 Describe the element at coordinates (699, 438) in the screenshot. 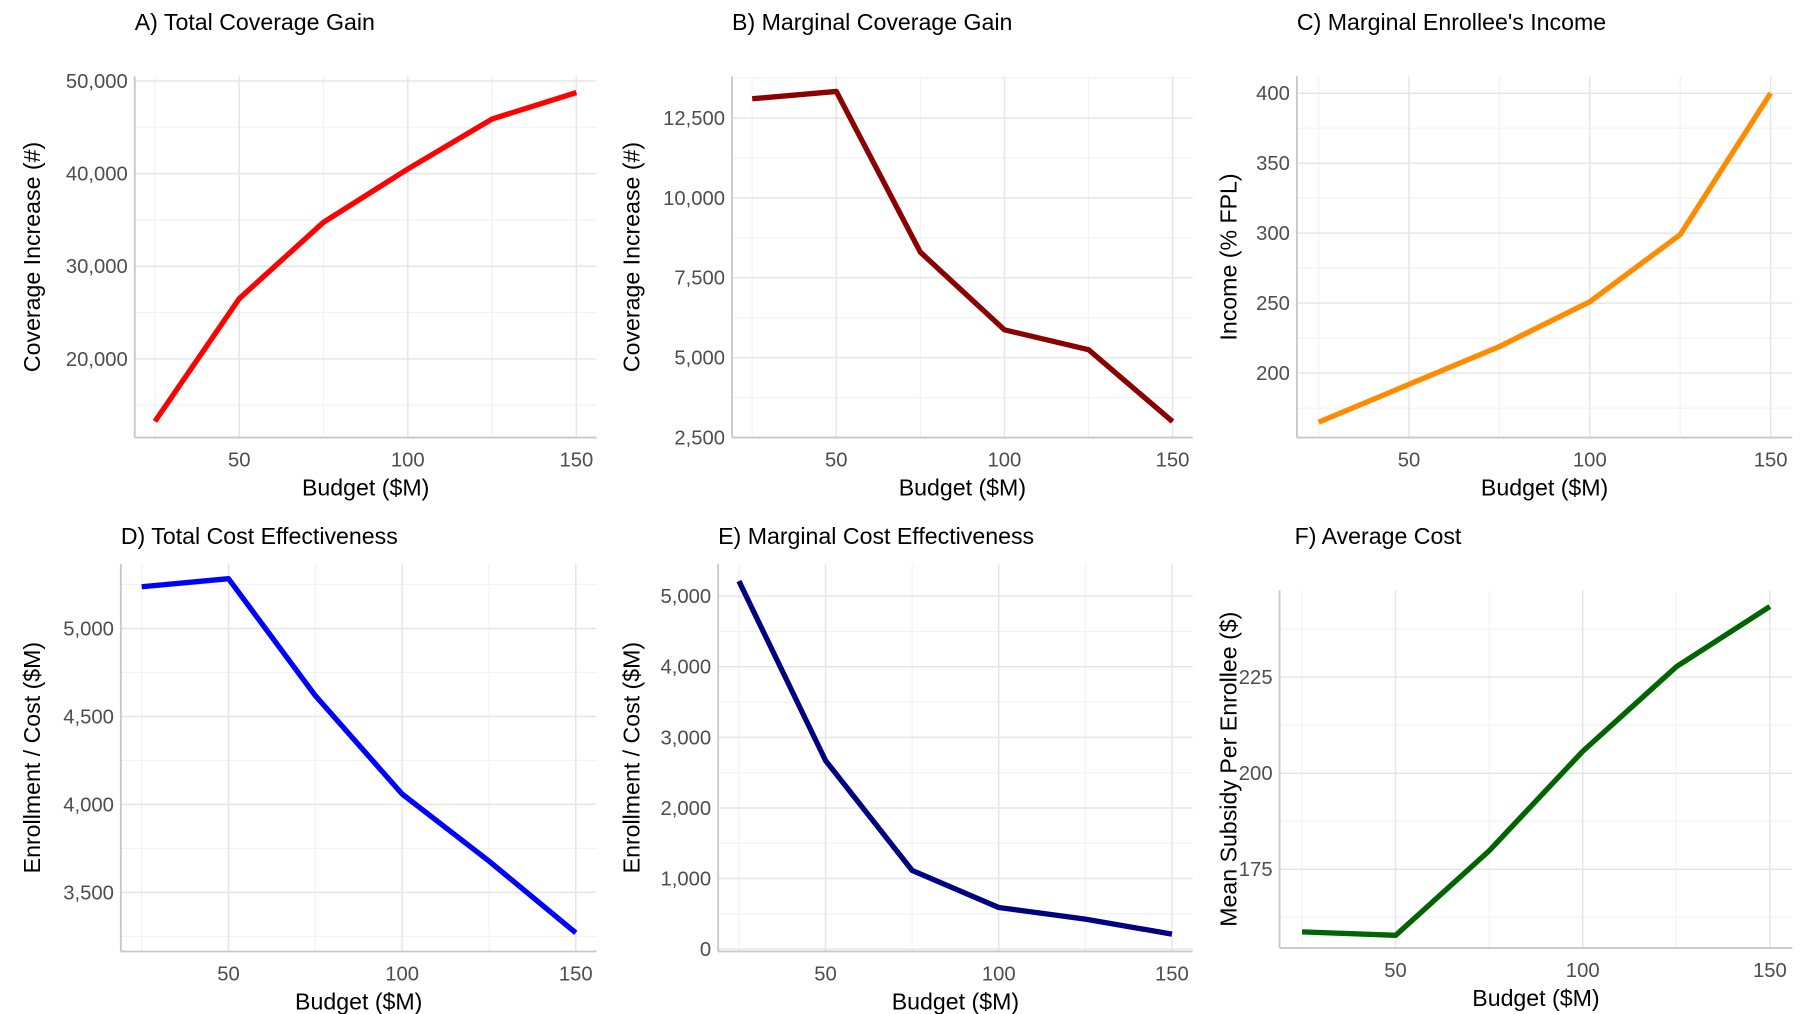

I see `y-tick-label: 2,500` at that location.